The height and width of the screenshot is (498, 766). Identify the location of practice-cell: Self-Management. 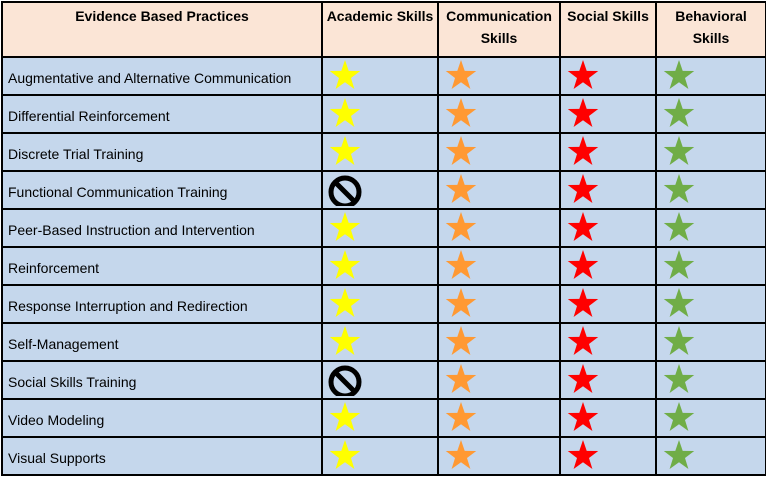
(162, 342).